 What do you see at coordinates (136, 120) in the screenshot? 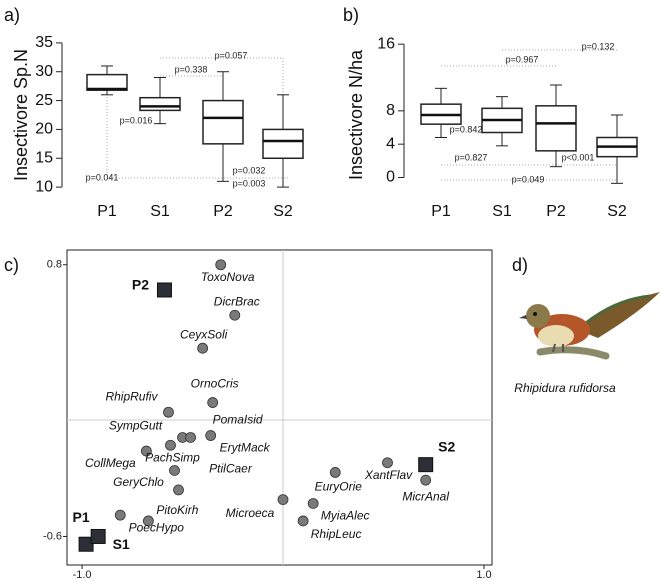
I see `p-value: p=0.016` at bounding box center [136, 120].